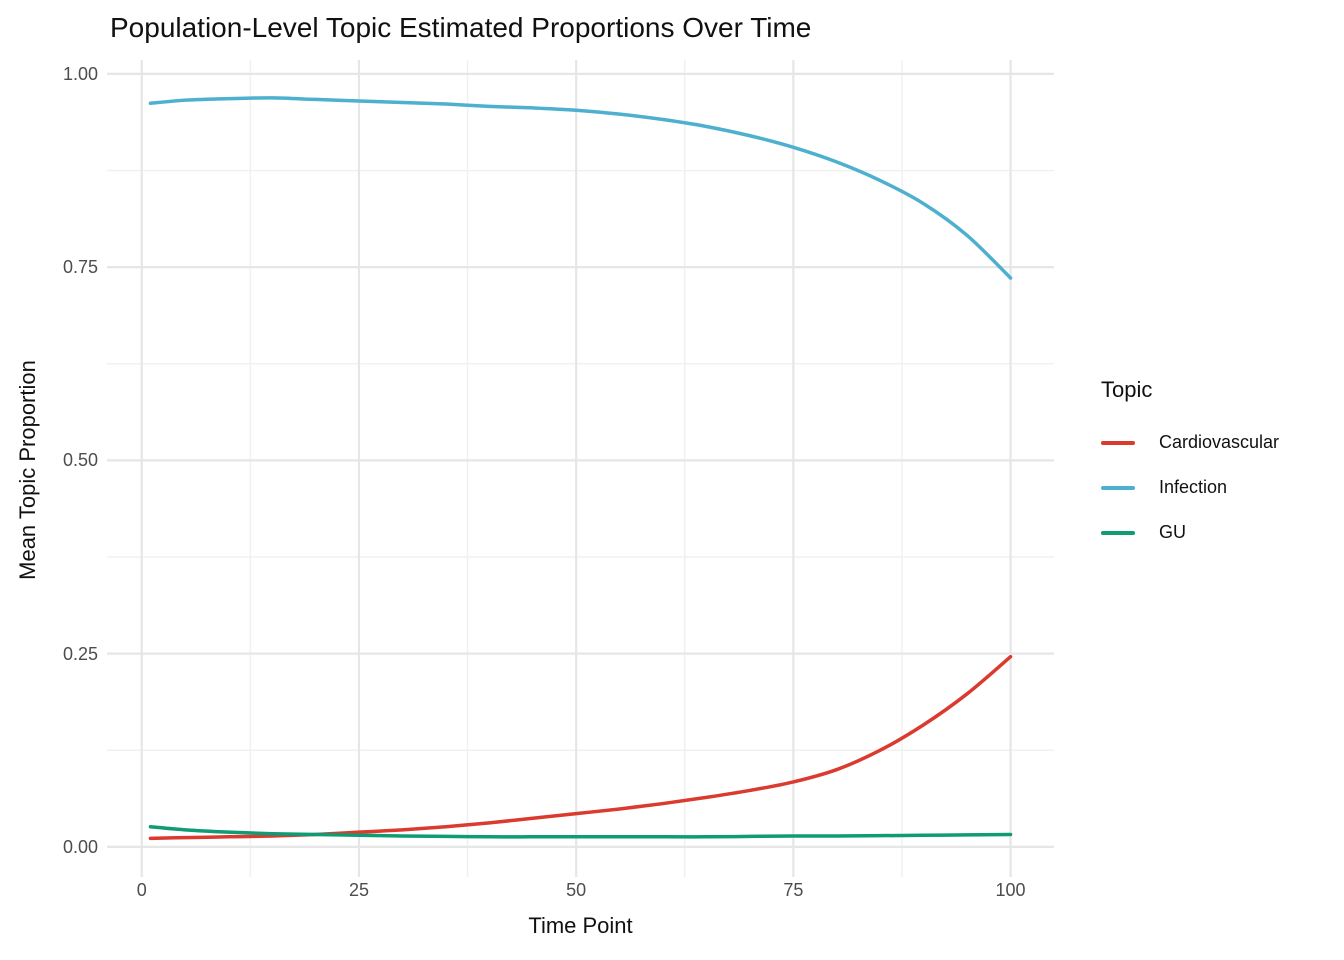  I want to click on legend-label: Cardiovascular, so click(1219, 442).